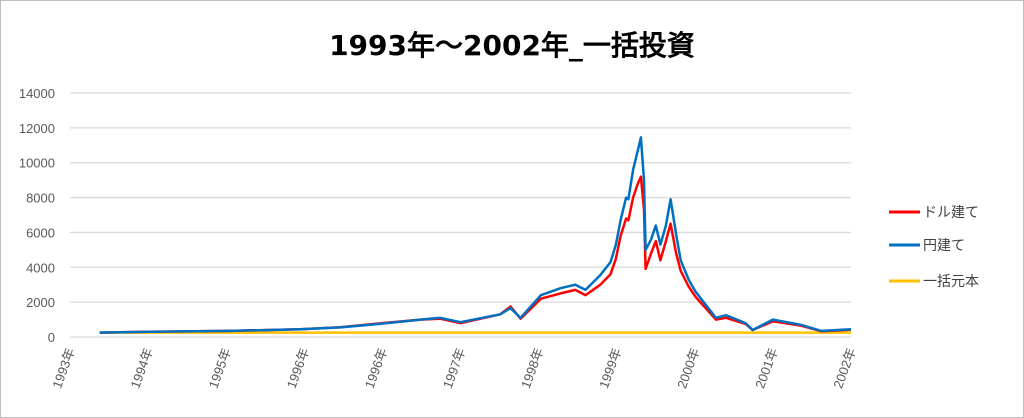 Image resolution: width=1024 pixels, height=418 pixels. What do you see at coordinates (951, 282) in the screenshot?
I see `legend-label: 一括元本` at bounding box center [951, 282].